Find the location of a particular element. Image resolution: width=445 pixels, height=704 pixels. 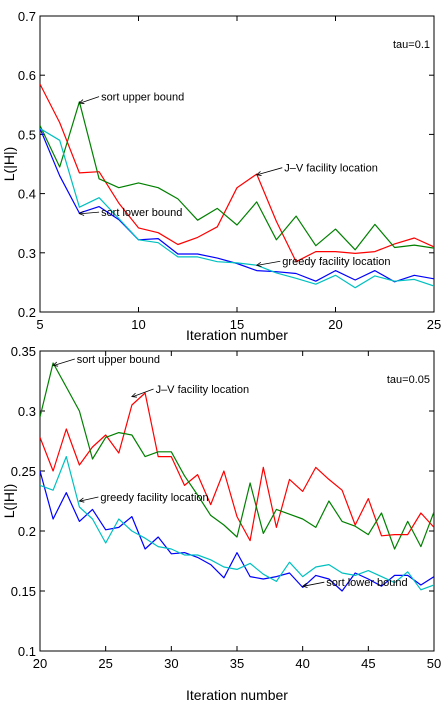

y-tick-label: 0.25 is located at coordinates (23, 471).